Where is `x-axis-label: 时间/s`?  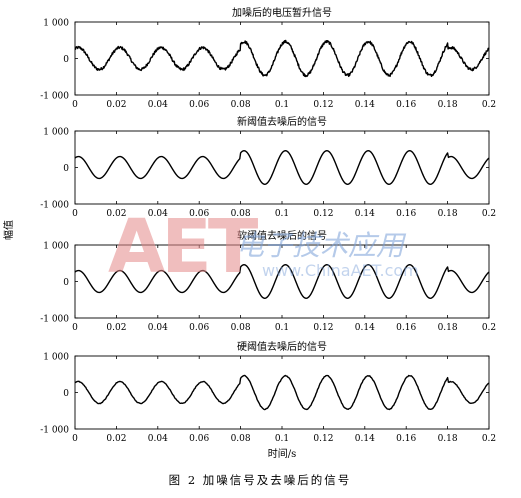 x-axis-label: 时间/s is located at coordinates (282, 453).